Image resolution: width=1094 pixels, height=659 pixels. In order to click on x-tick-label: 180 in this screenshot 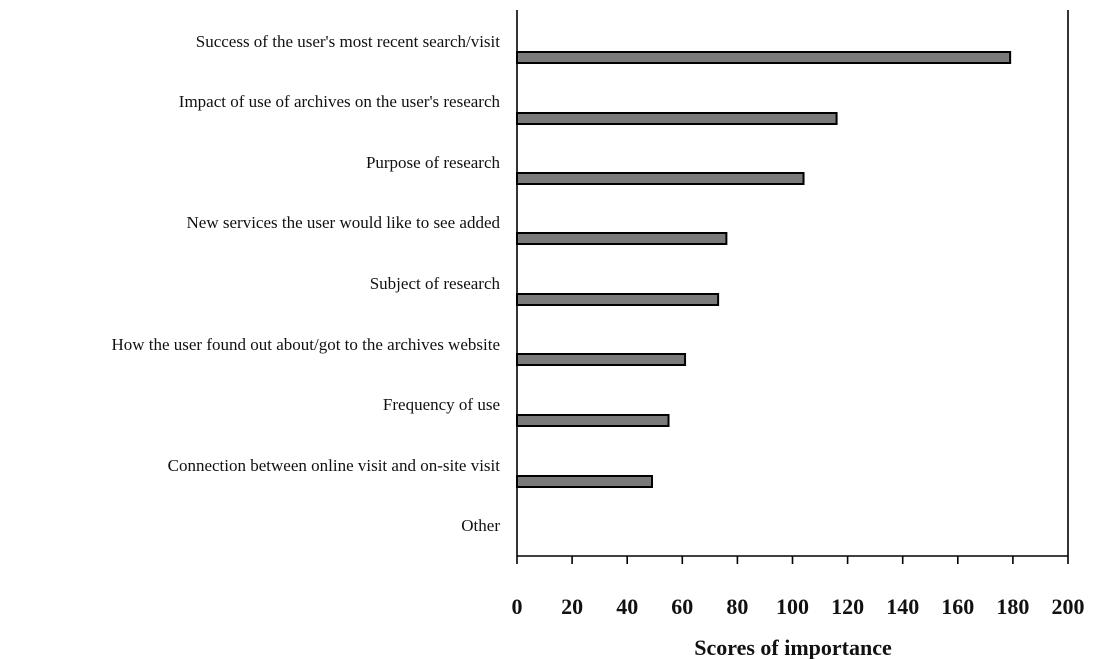, I will do `click(1012, 606)`.